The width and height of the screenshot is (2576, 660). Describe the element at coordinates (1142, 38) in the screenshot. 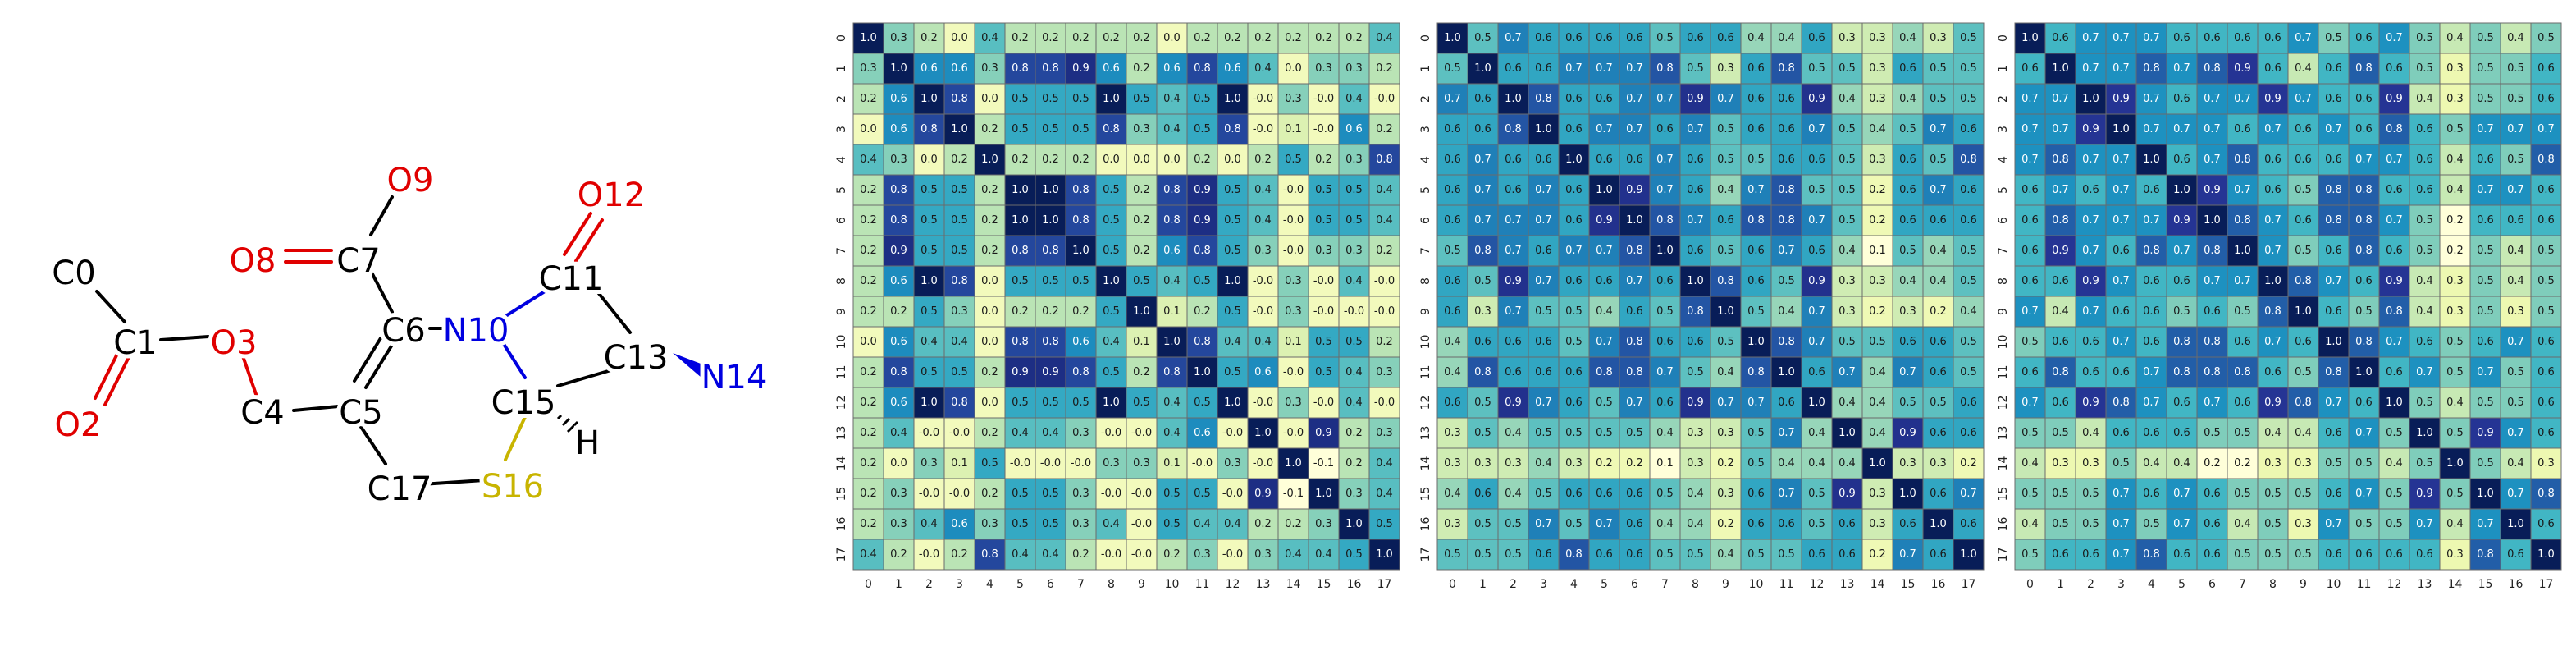

I see `heatmap-1-cell-label-0-9: 0.2` at that location.